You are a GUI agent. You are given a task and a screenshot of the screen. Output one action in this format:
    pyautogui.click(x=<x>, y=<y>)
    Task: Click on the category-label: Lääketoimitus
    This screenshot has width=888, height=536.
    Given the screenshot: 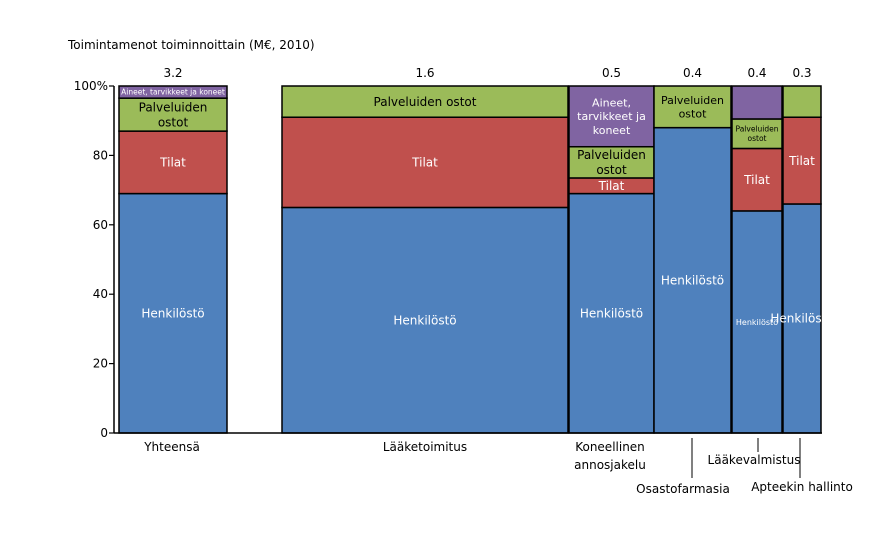 What is the action you would take?
    pyautogui.click(x=425, y=447)
    